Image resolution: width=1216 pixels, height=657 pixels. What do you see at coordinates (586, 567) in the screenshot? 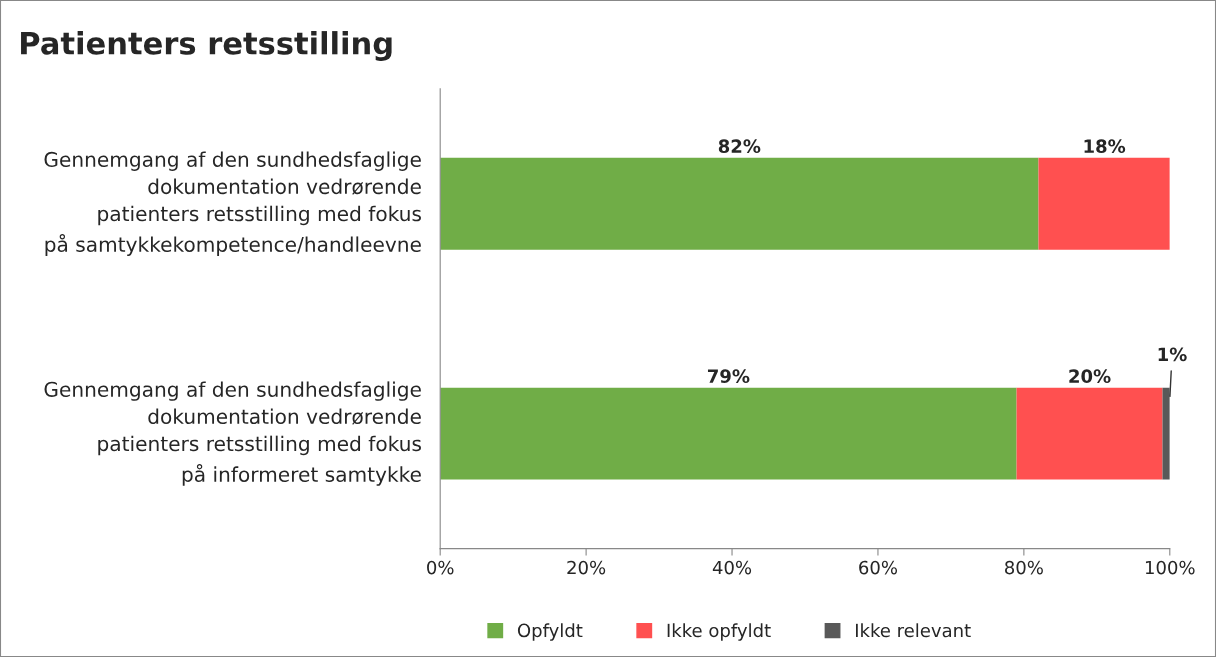
I see `x-tick-label: 20%` at bounding box center [586, 567].